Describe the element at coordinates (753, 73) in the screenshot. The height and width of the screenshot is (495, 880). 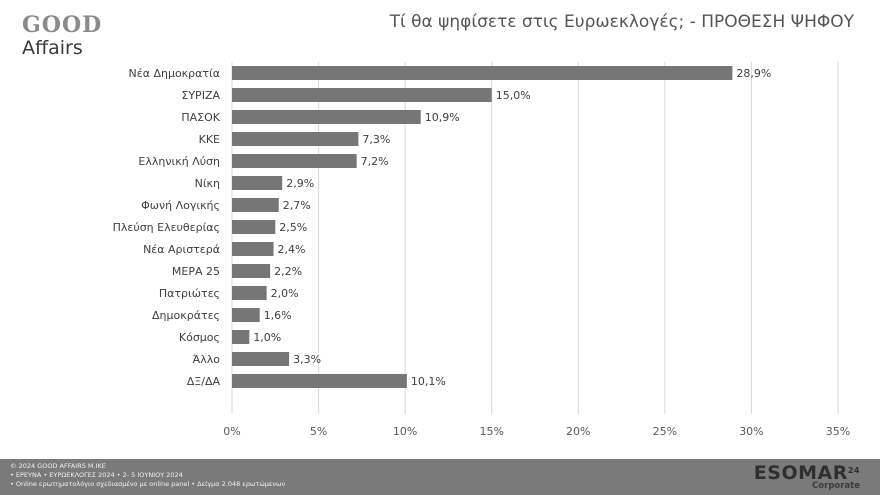
I see `value-label: 28,9%` at that location.